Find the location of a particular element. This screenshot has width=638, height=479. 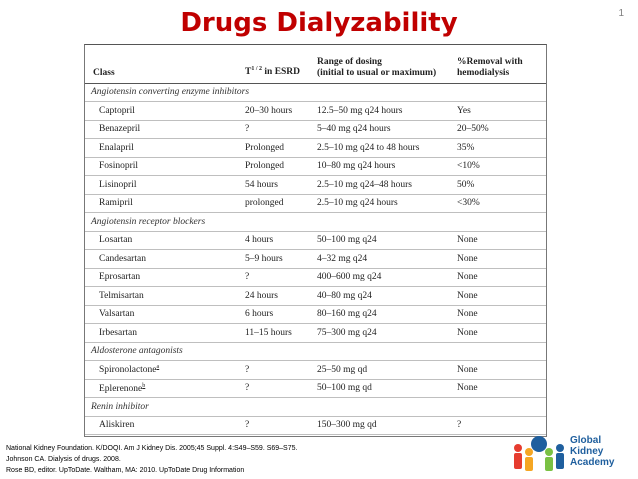

section-row: Aldosterone antagonists is located at coordinates (315, 351).